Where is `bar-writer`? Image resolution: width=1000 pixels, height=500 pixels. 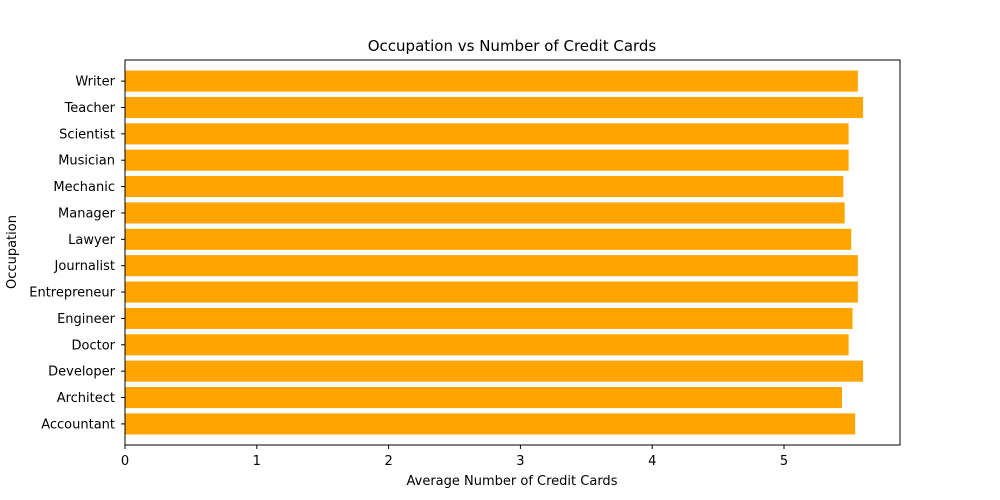
bar-writer is located at coordinates (491, 81).